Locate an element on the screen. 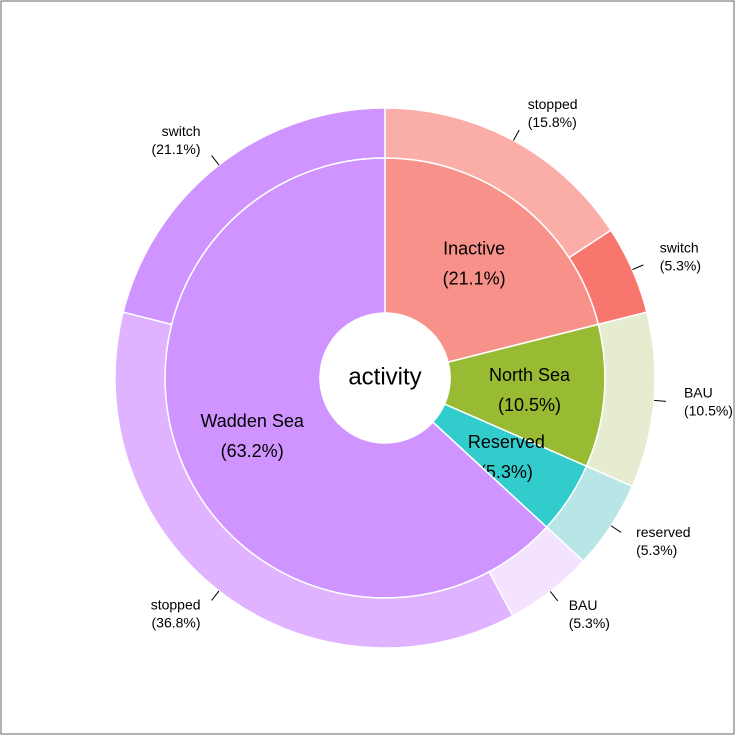 The image size is (736, 735). center-hole is located at coordinates (385, 378).